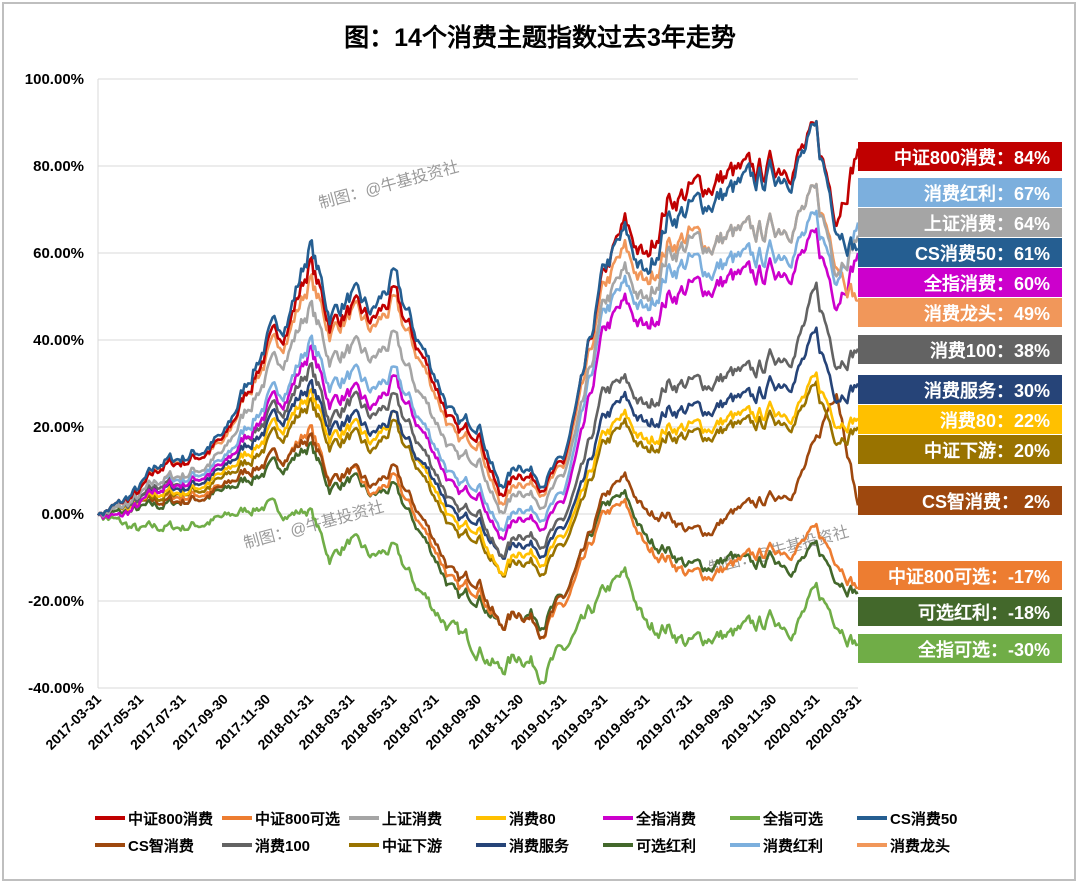  What do you see at coordinates (170, 819) in the screenshot?
I see `legend-label: 中证800消费` at bounding box center [170, 819].